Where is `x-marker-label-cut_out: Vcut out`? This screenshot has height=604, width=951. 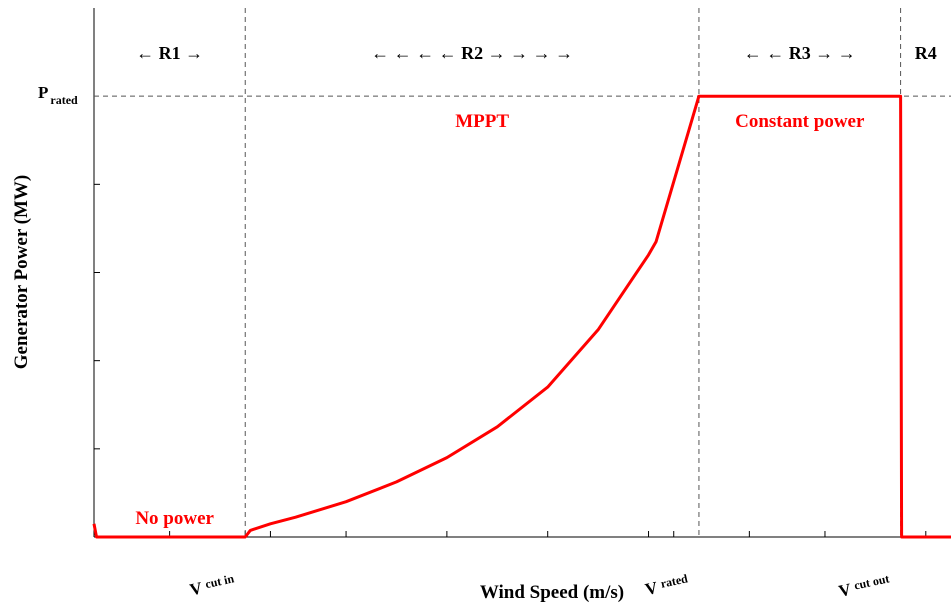 x-marker-label-cut_out: Vcut out is located at coordinates (864, 585).